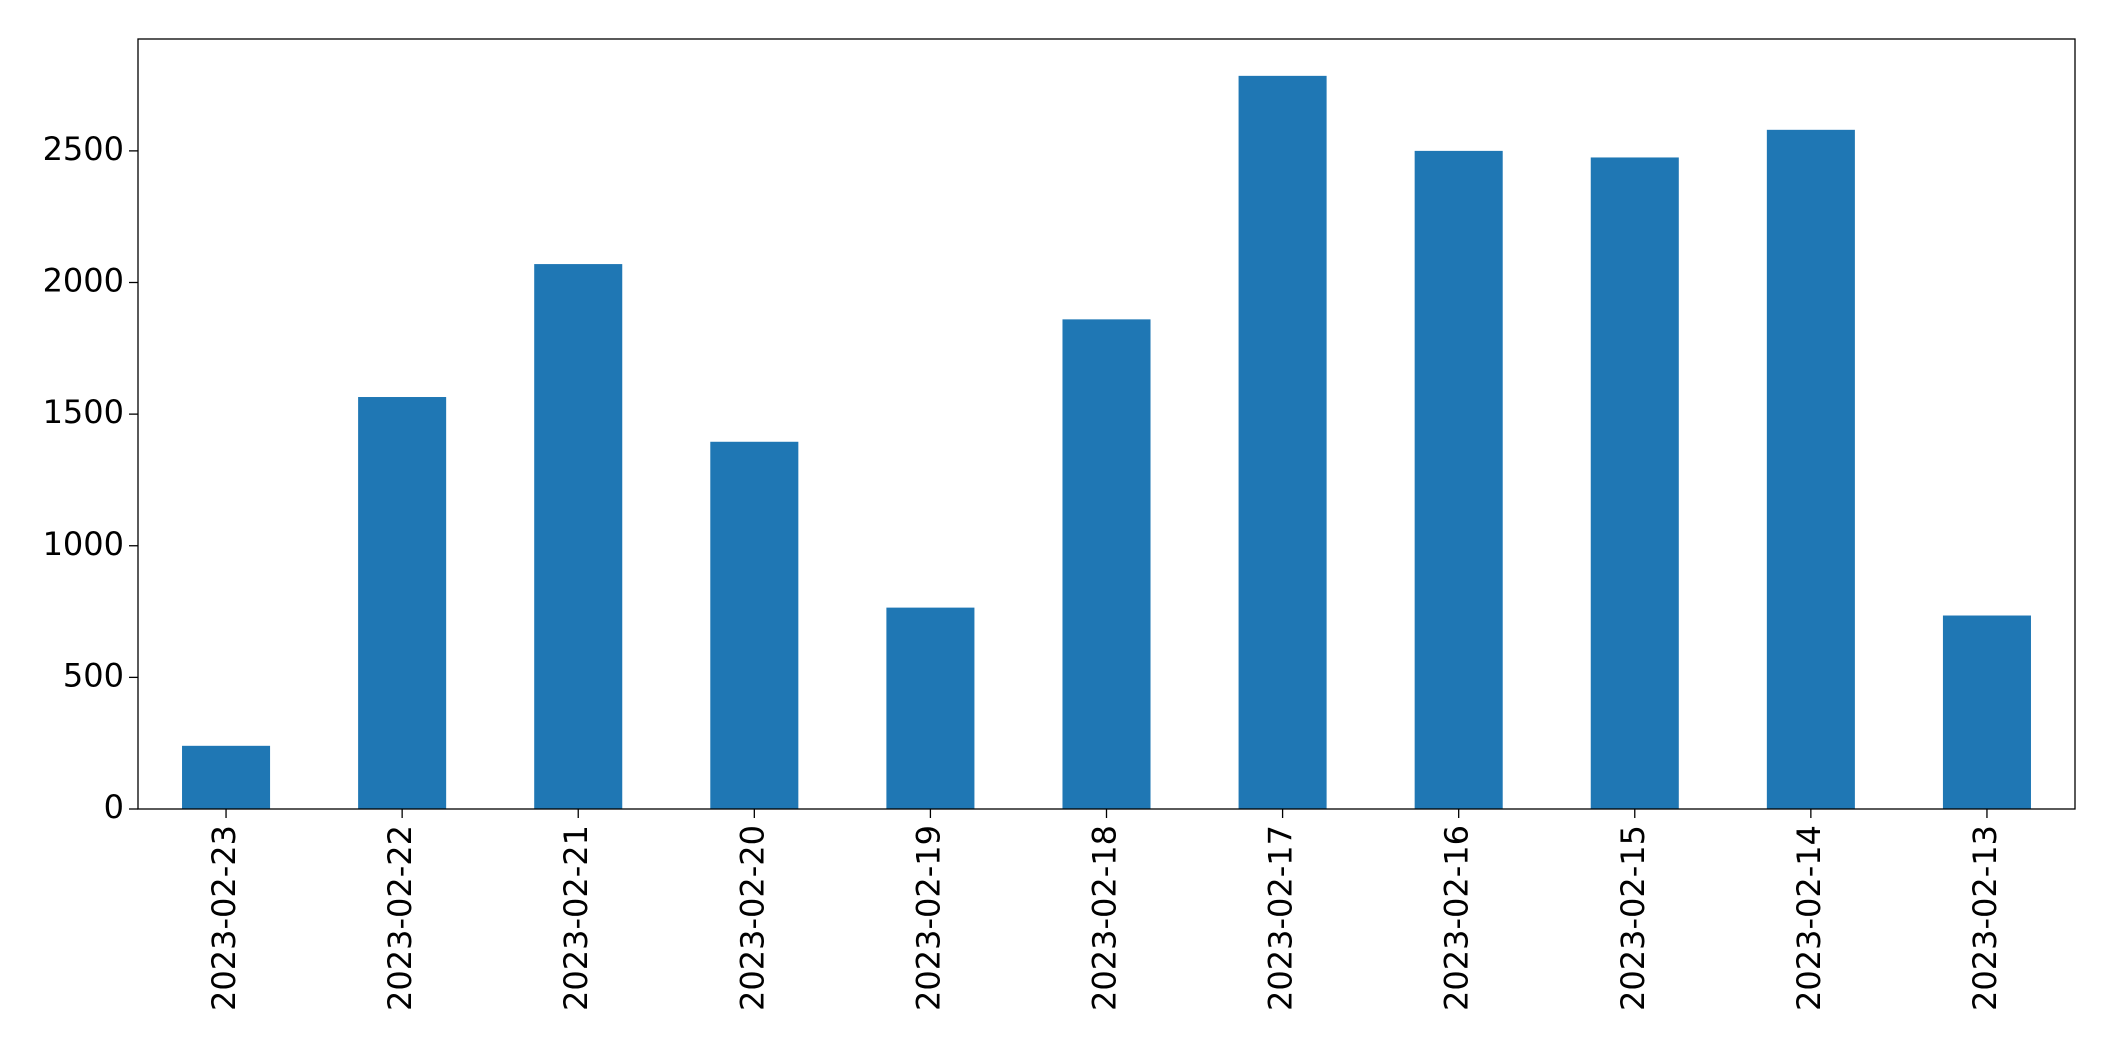 This screenshot has height=1061, width=2115. I want to click on x-tick-label: 2023-02-21, so click(576, 918).